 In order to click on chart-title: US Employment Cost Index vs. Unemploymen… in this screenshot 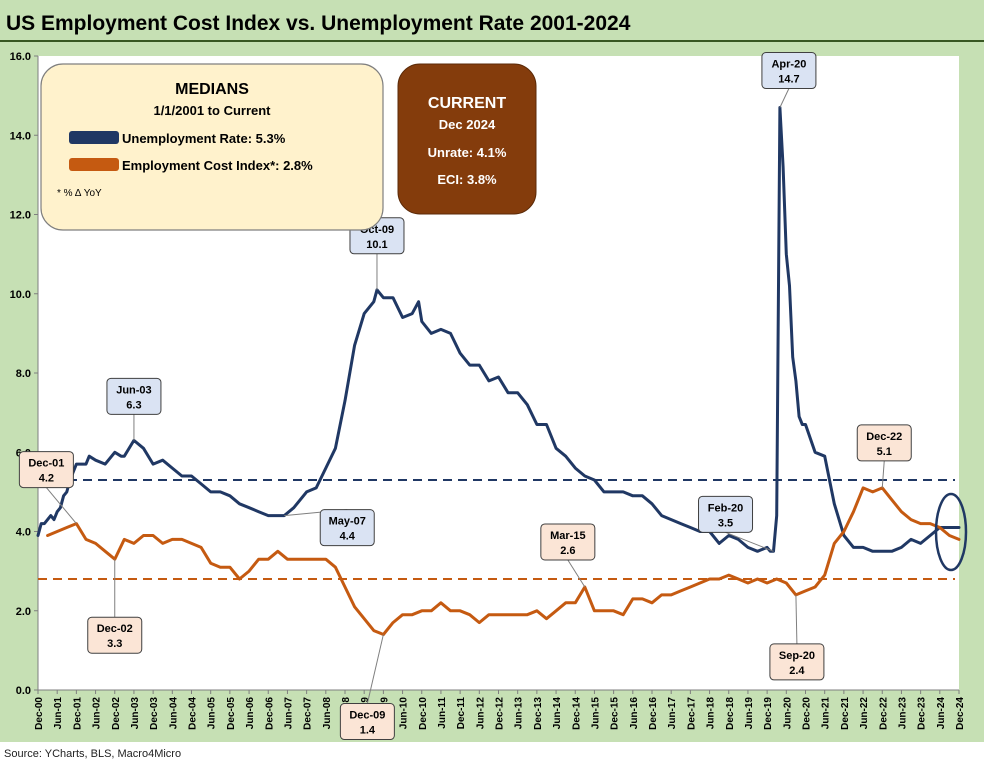, I will do `click(318, 23)`.